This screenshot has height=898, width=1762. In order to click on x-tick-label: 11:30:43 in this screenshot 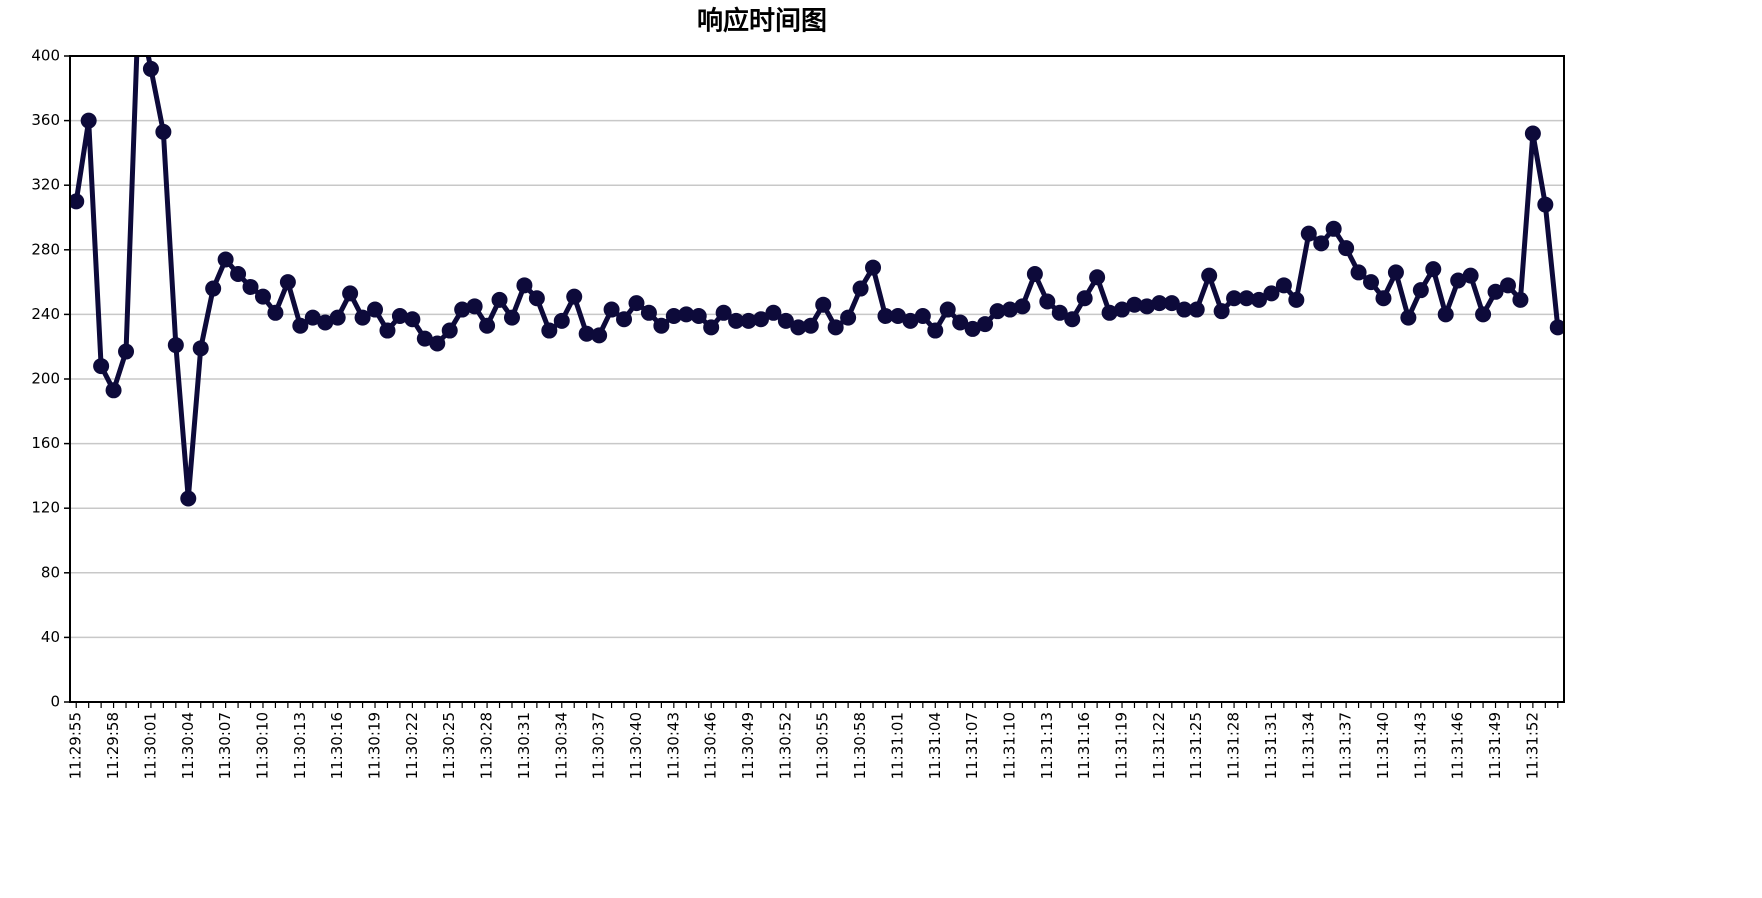, I will do `click(673, 745)`.